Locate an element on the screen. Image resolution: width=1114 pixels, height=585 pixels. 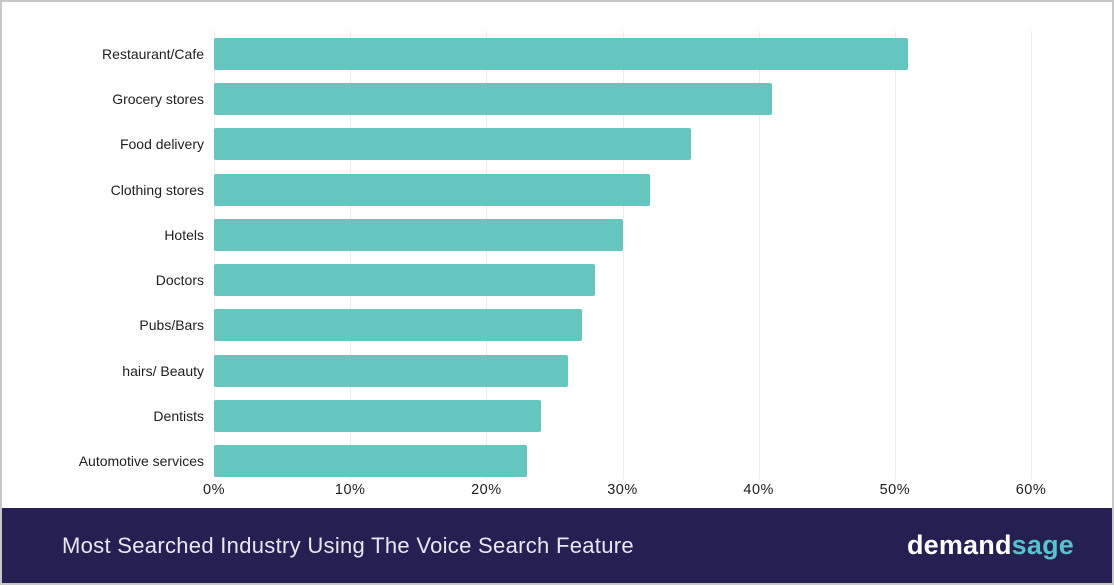
x-axis-tick-10: 10% is located at coordinates (350, 490).